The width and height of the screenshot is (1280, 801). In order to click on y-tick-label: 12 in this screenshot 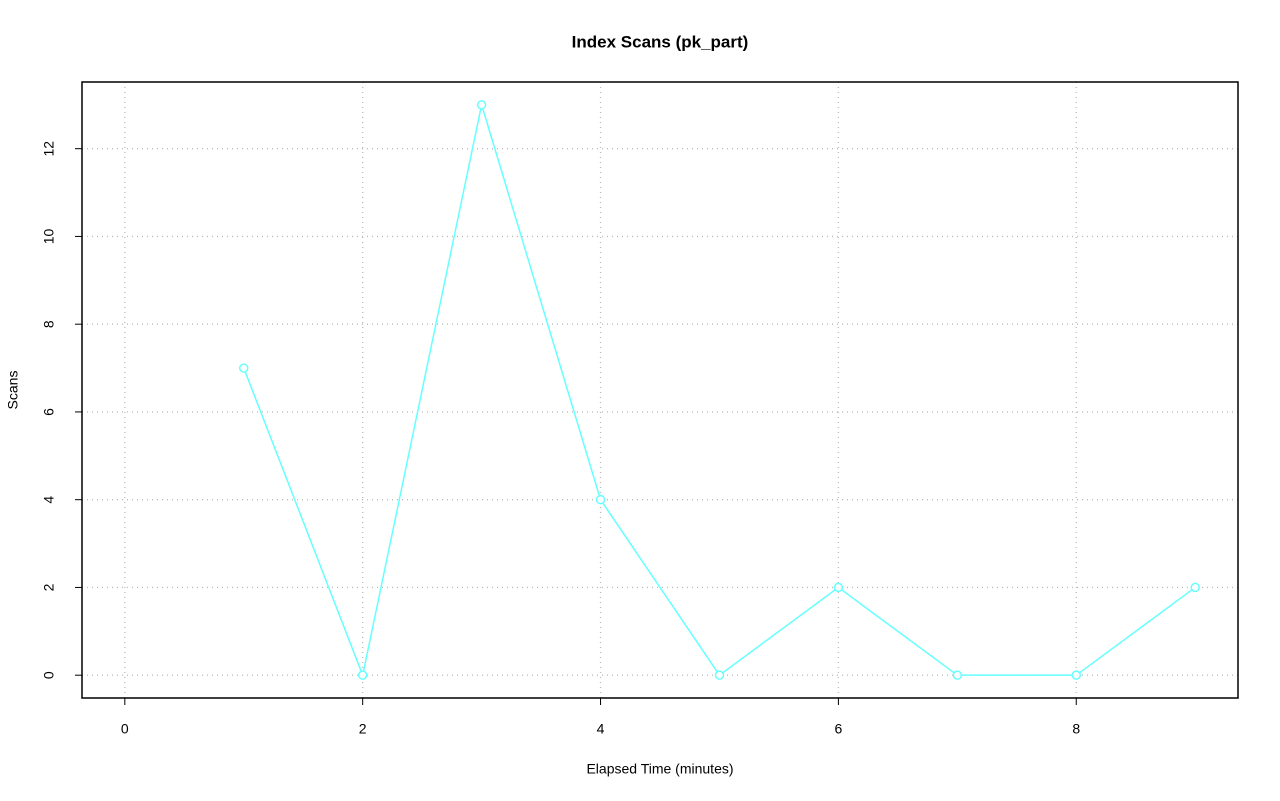, I will do `click(49, 149)`.